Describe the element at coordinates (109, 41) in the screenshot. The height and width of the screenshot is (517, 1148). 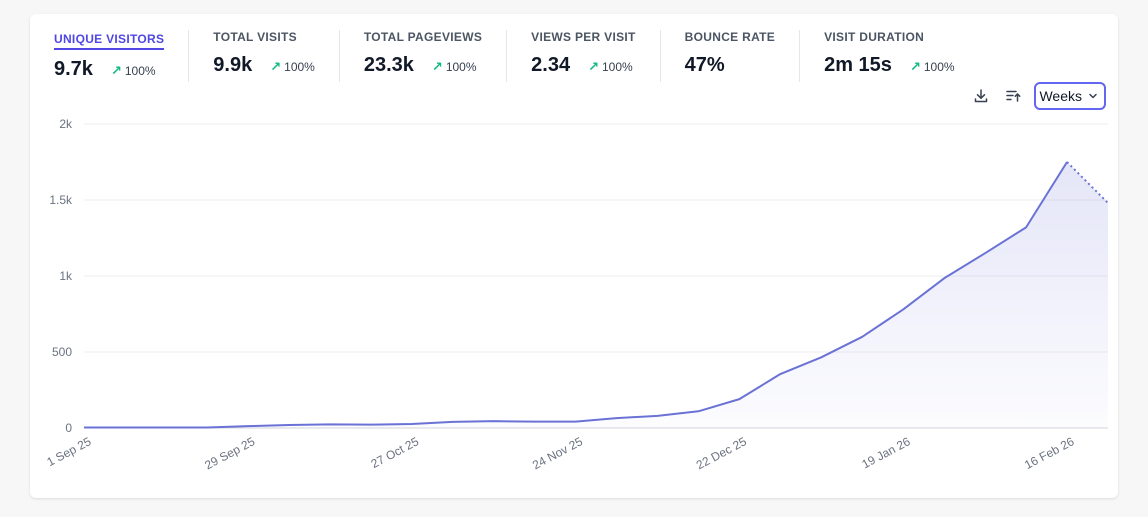
I see `metric-label: UNIQUE VISITORS` at that location.